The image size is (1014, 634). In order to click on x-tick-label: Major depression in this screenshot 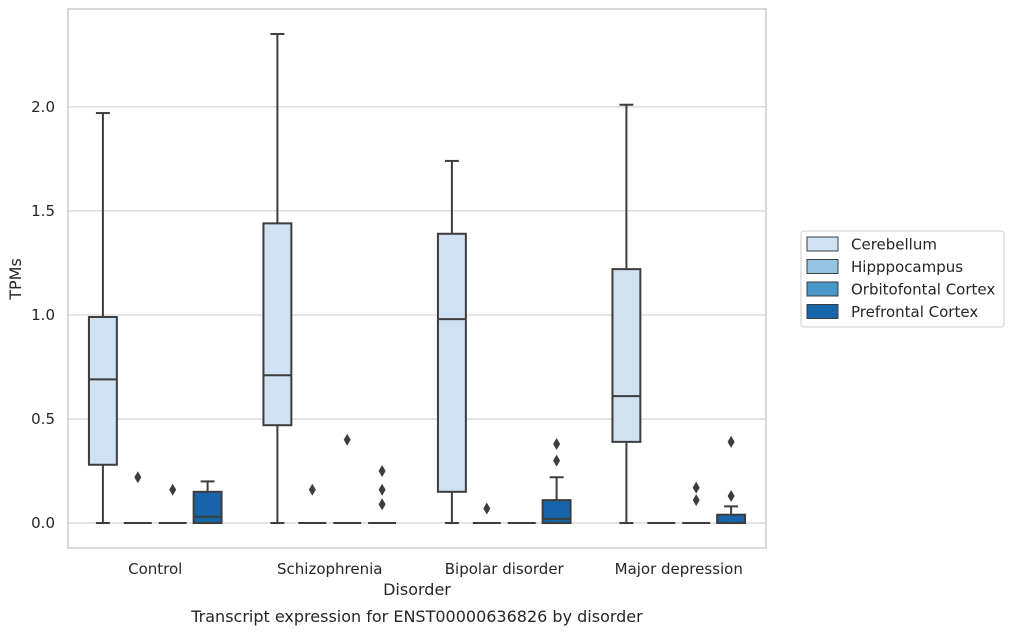, I will do `click(679, 569)`.